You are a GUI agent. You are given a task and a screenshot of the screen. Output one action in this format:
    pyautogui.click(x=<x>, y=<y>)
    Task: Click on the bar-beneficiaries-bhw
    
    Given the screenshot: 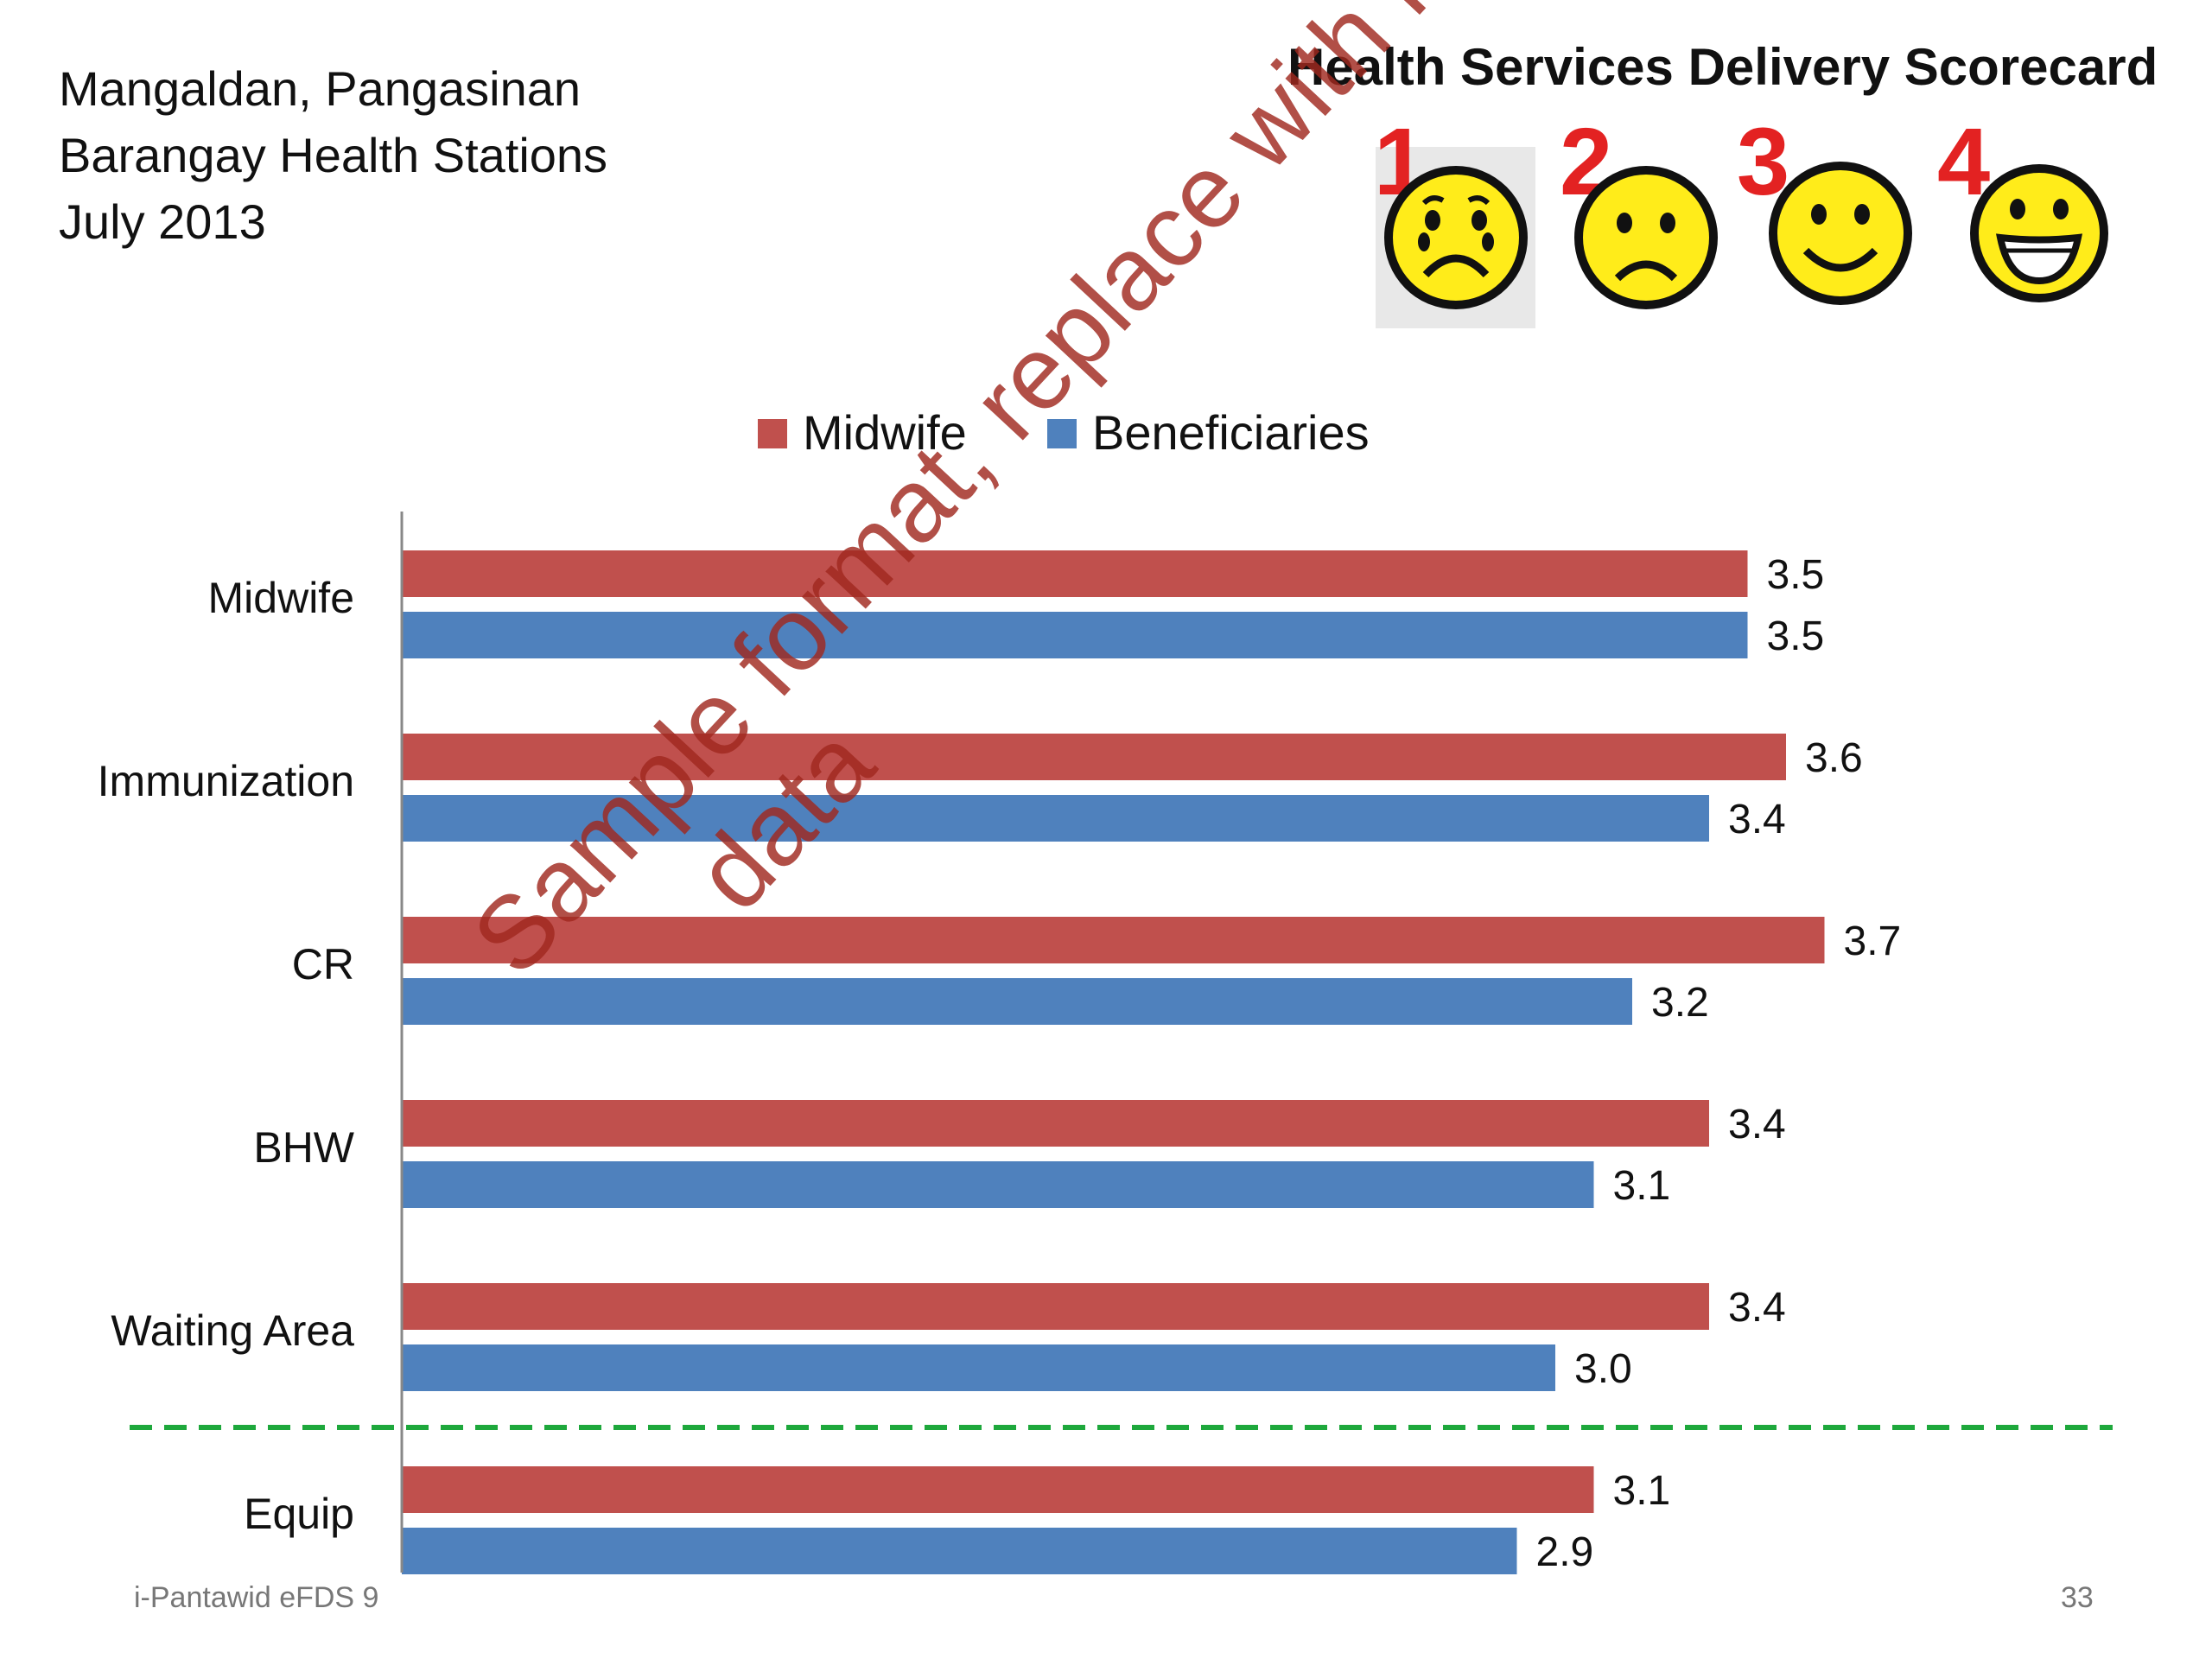 What is the action you would take?
    pyautogui.click(x=998, y=1184)
    